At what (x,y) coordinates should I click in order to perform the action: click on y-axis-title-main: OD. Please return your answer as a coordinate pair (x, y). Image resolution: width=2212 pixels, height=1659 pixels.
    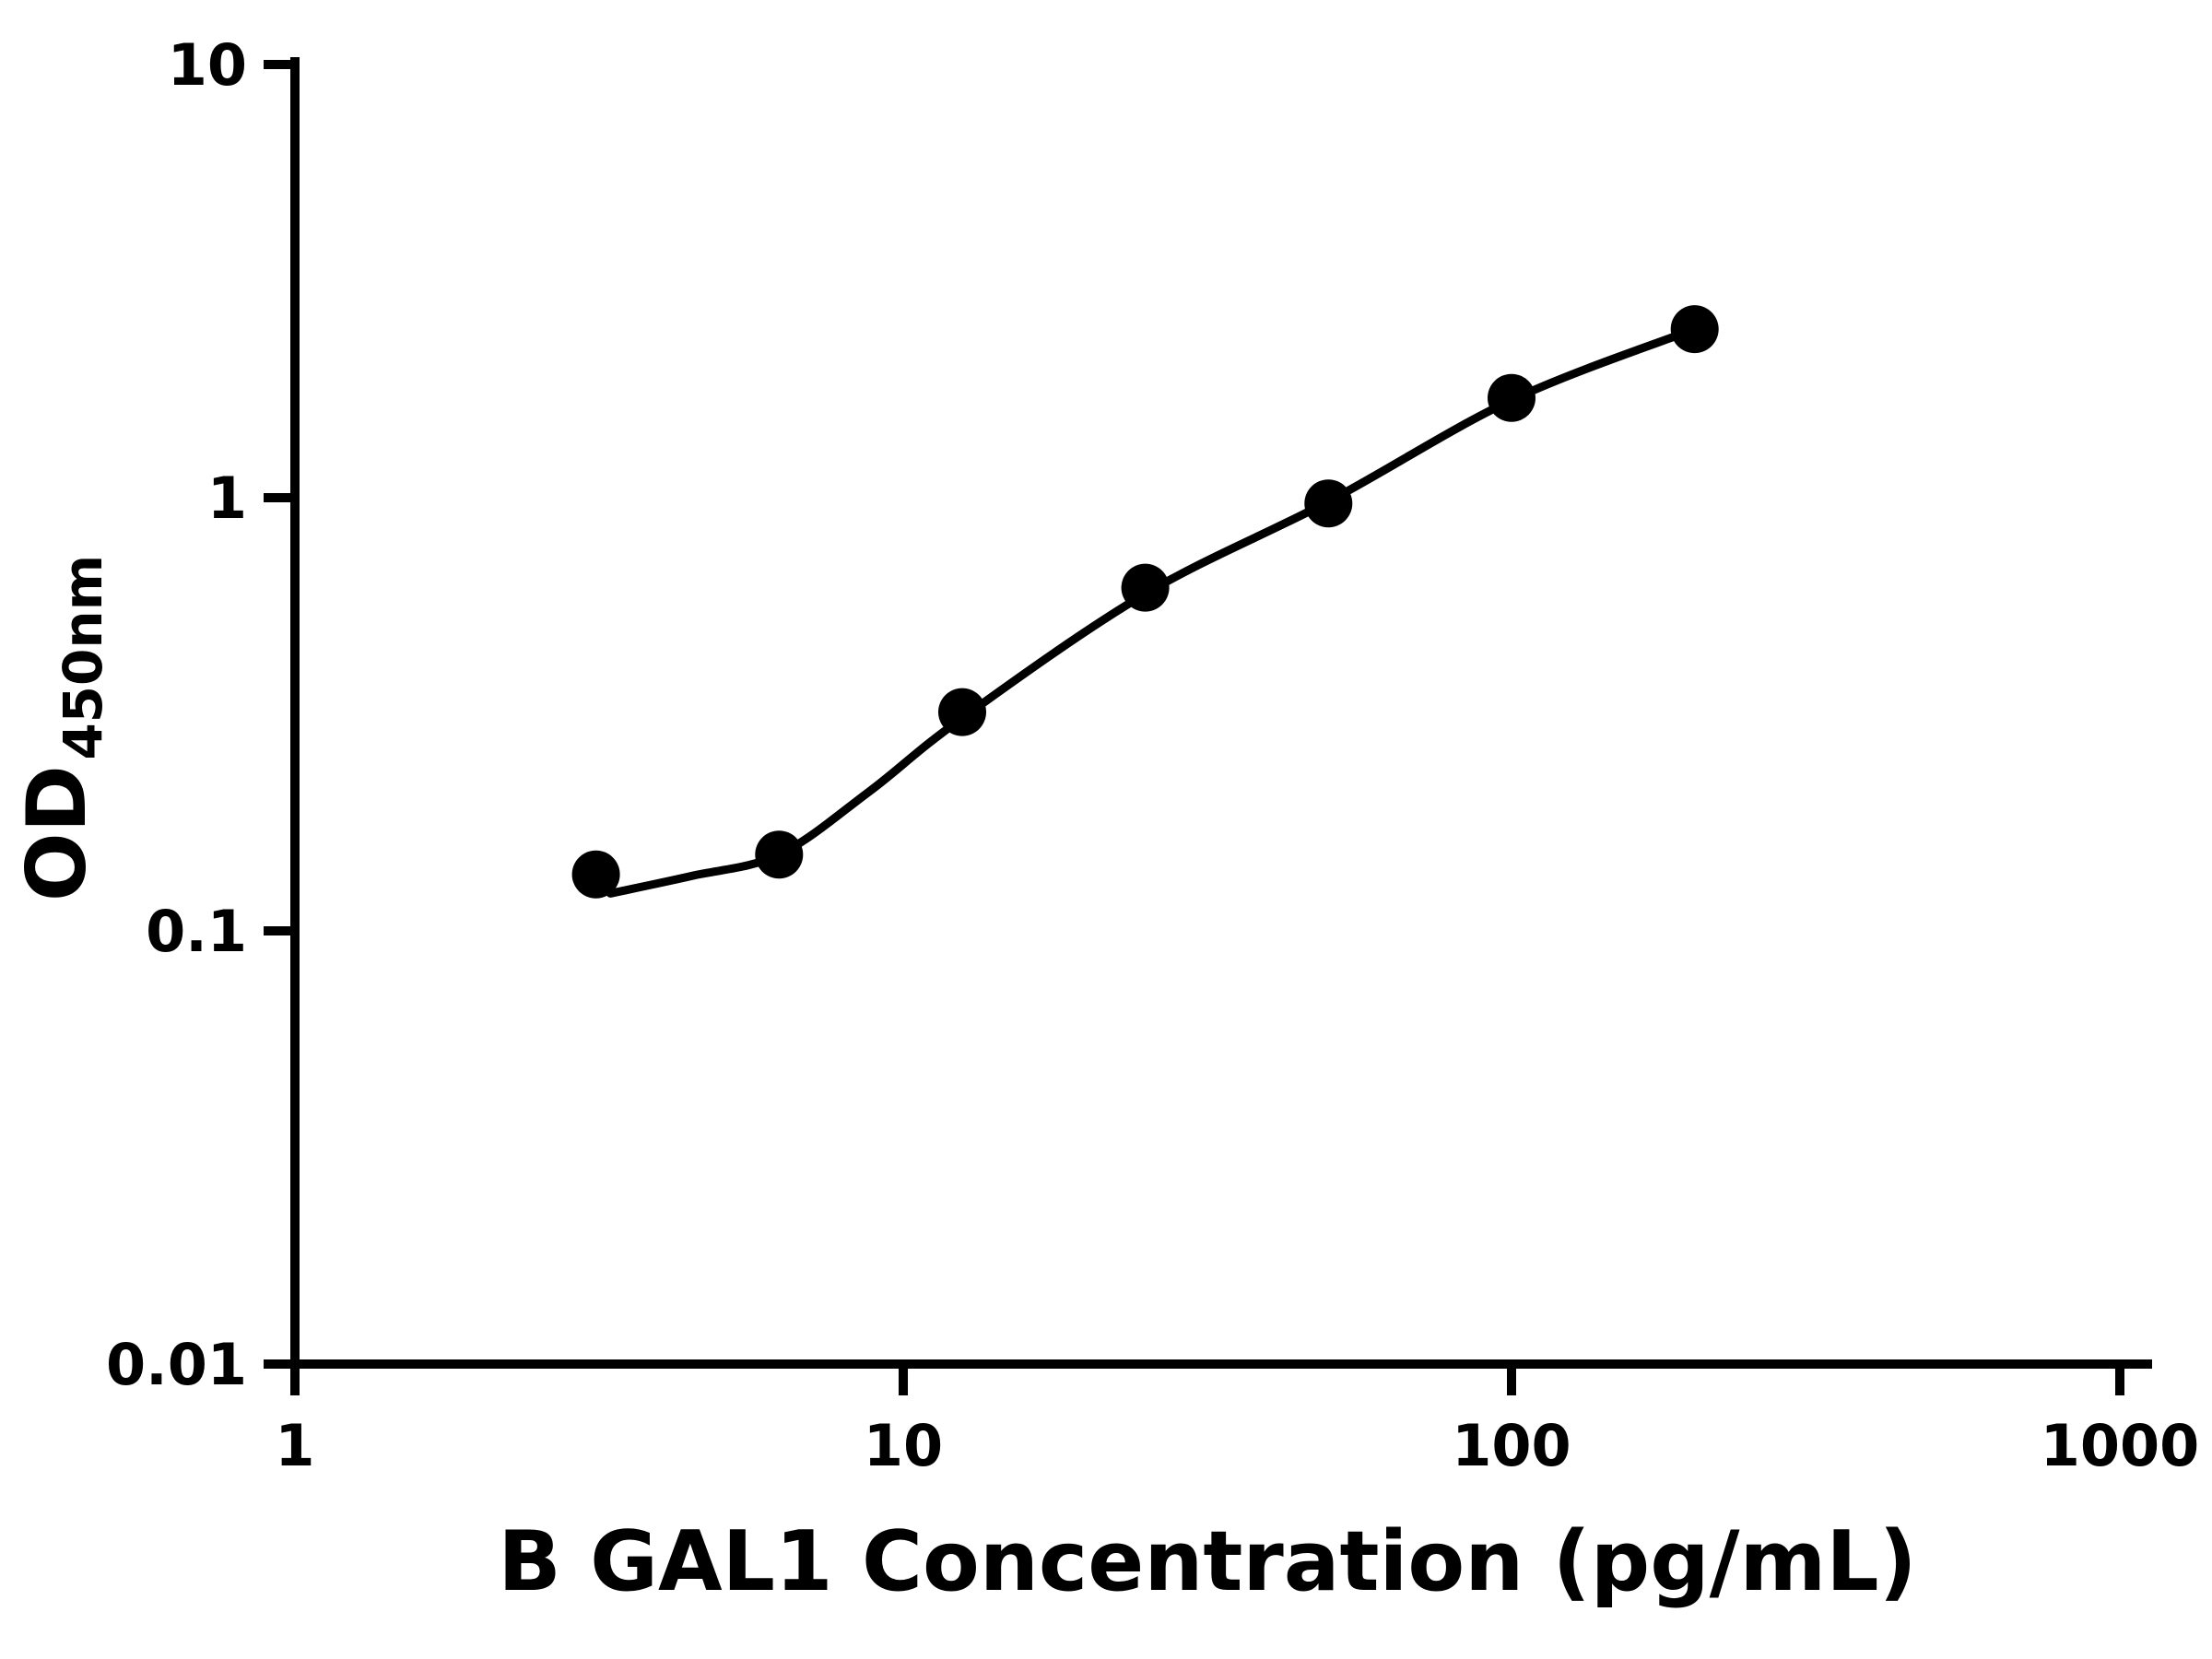
    Looking at the image, I should click on (56, 833).